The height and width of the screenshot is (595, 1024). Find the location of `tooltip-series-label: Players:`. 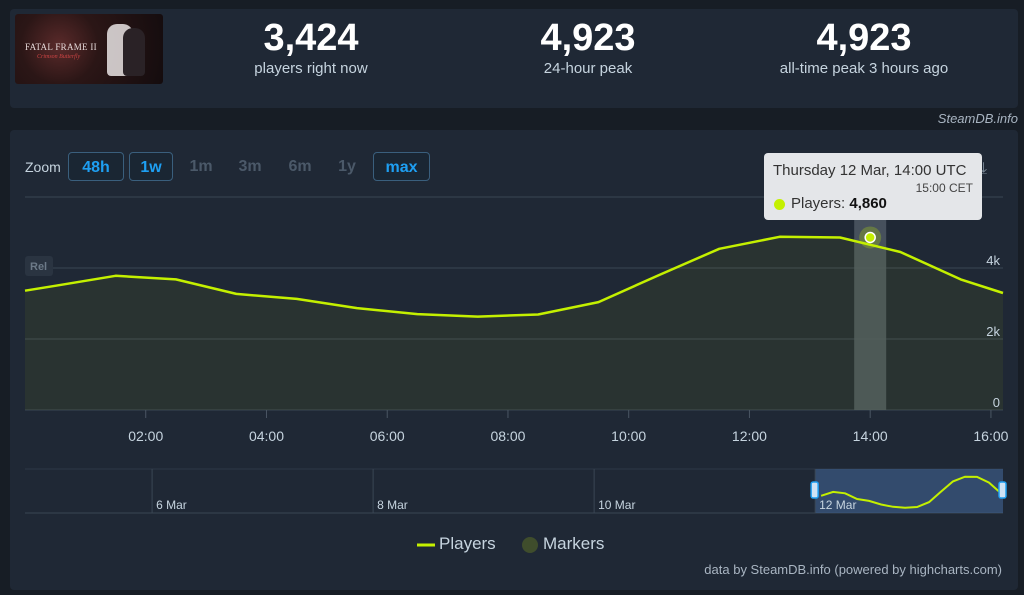

tooltip-series-label: Players: is located at coordinates (818, 203).